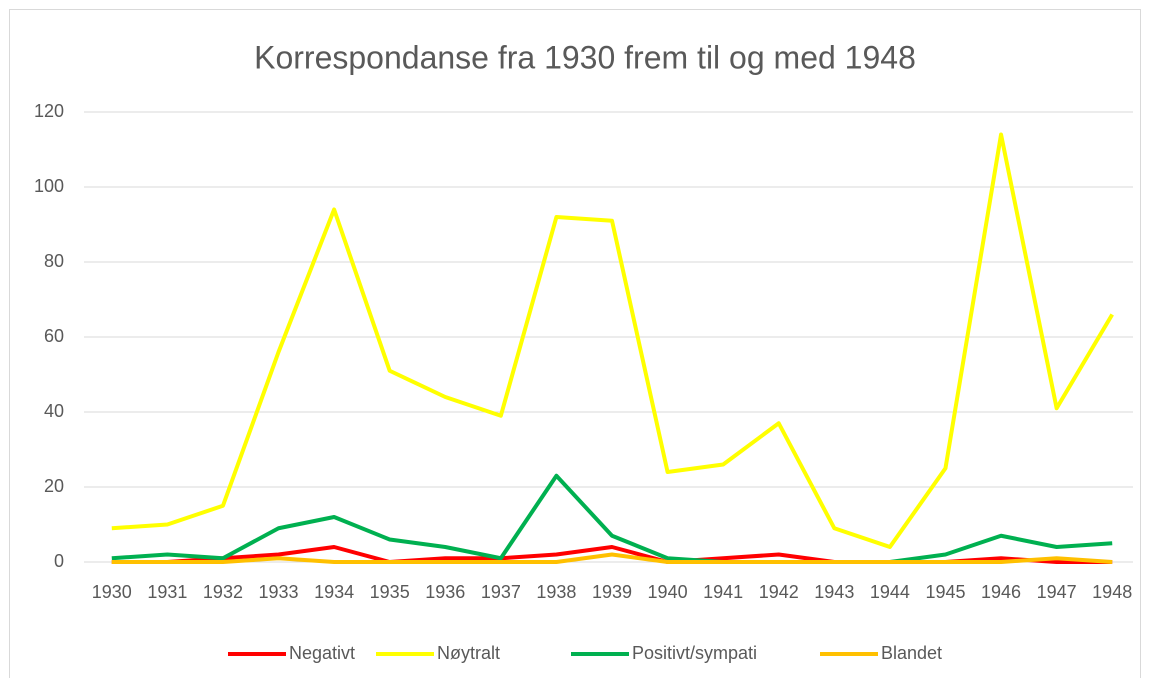  Describe the element at coordinates (945, 592) in the screenshot. I see `x-tick-label: 1945` at that location.